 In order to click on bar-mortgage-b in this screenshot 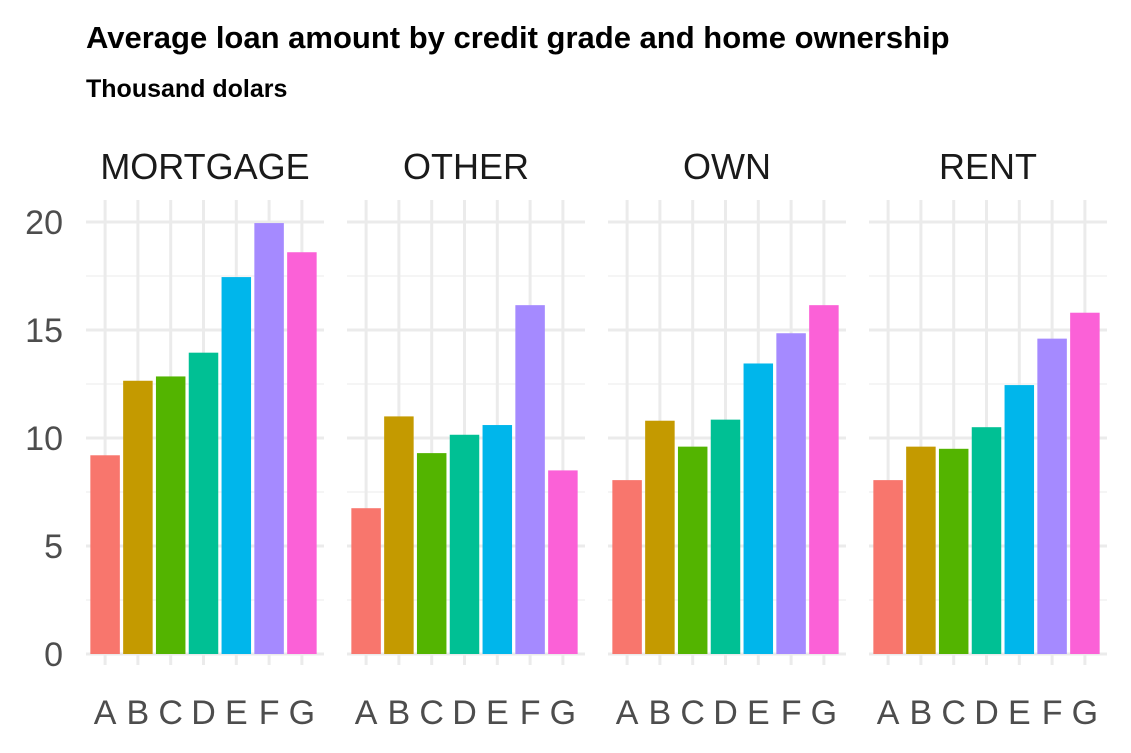, I will do `click(138, 517)`.